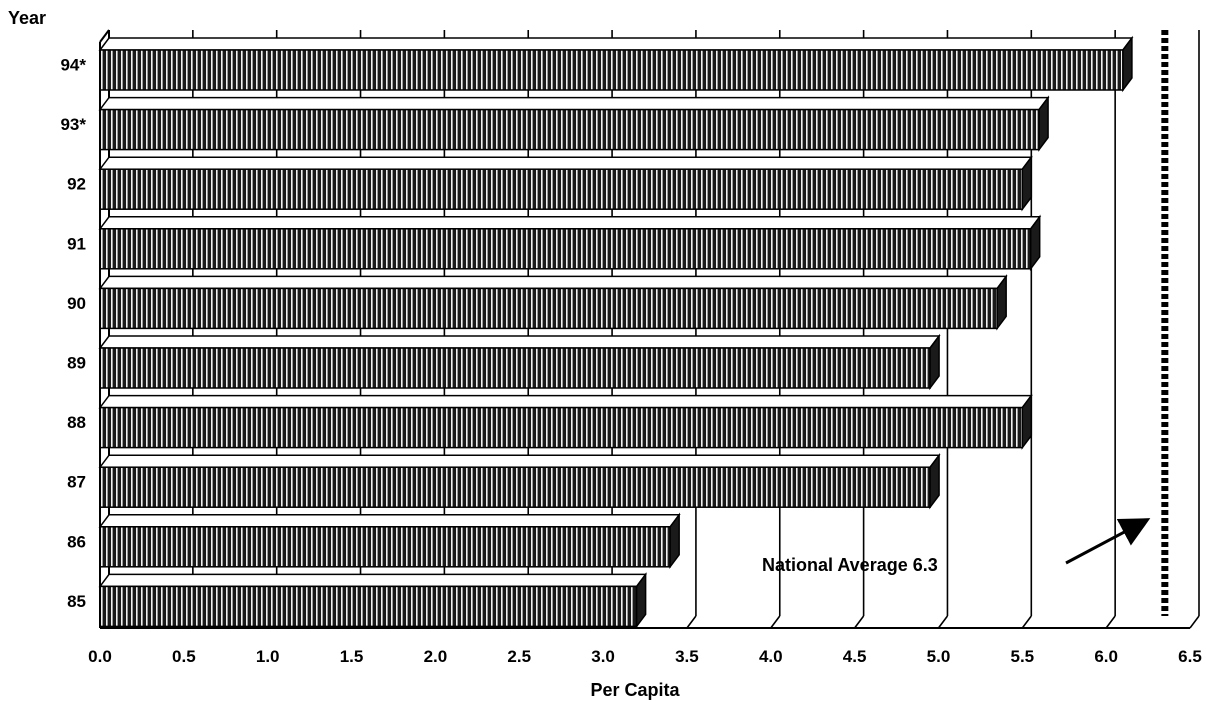 The width and height of the screenshot is (1206, 702). Describe the element at coordinates (76, 362) in the screenshot. I see `category-label: 89` at that location.